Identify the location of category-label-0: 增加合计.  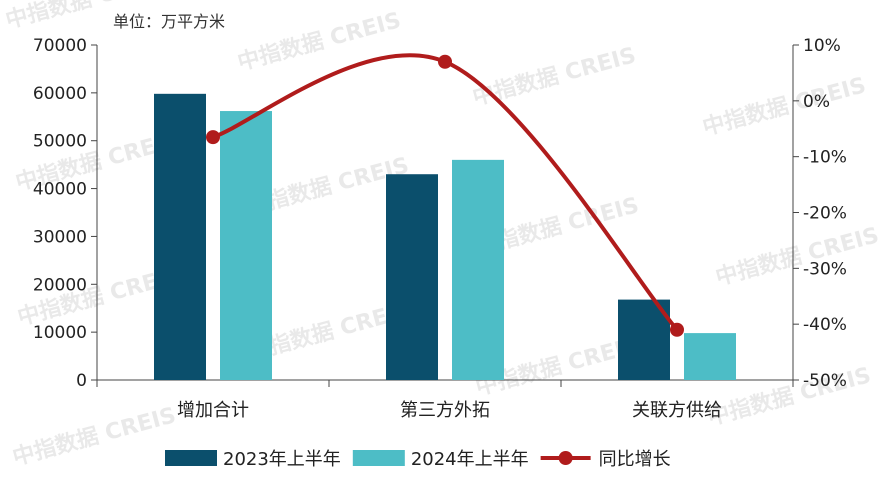
(213, 410).